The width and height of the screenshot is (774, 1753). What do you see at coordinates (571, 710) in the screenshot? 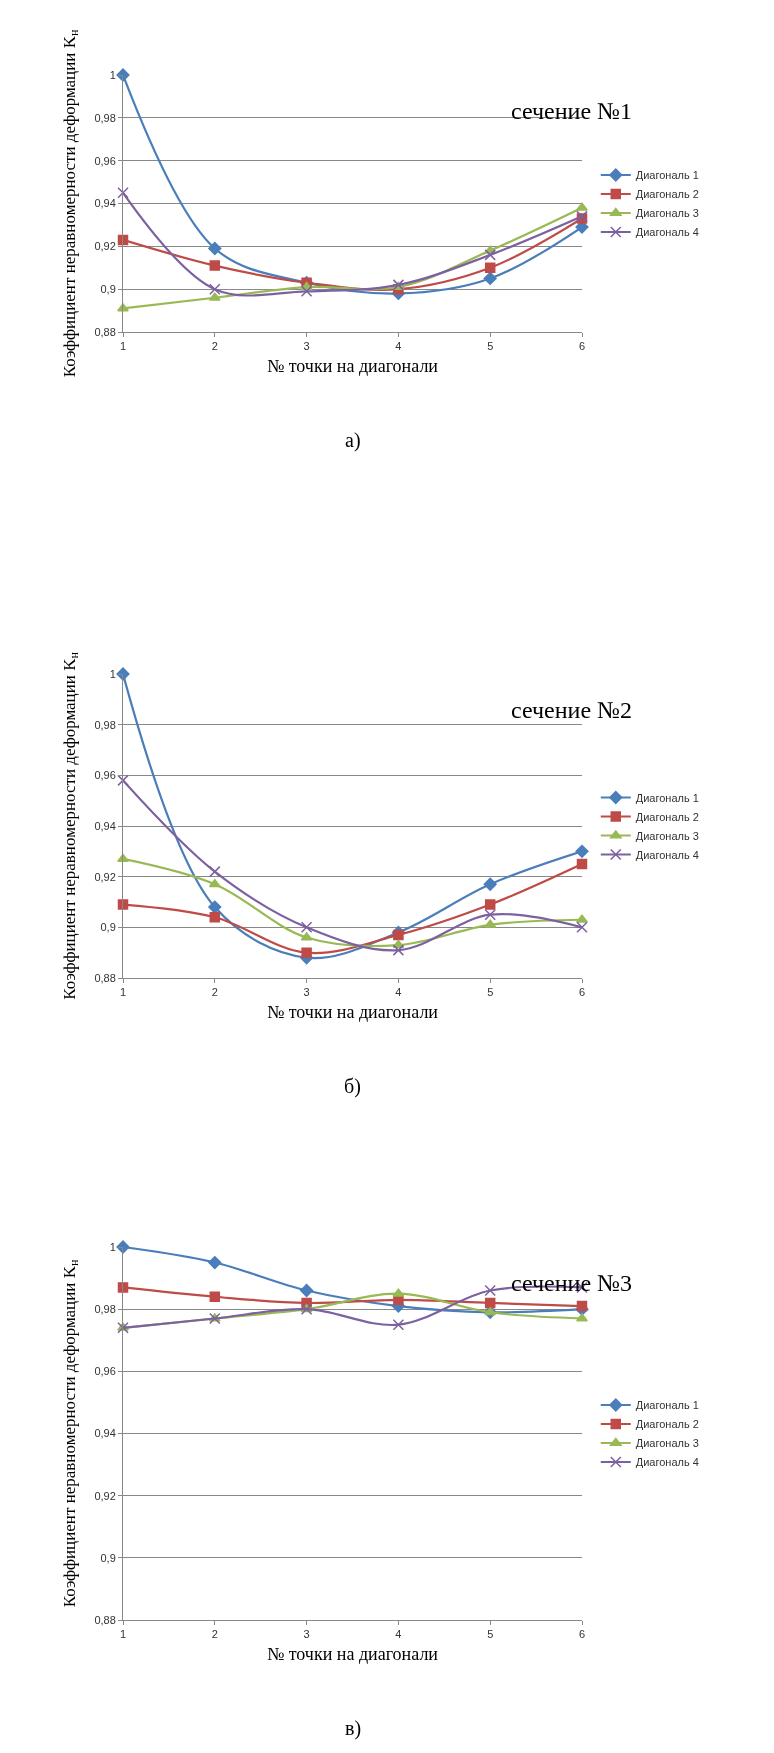
I see `text: сечение №2` at bounding box center [571, 710].